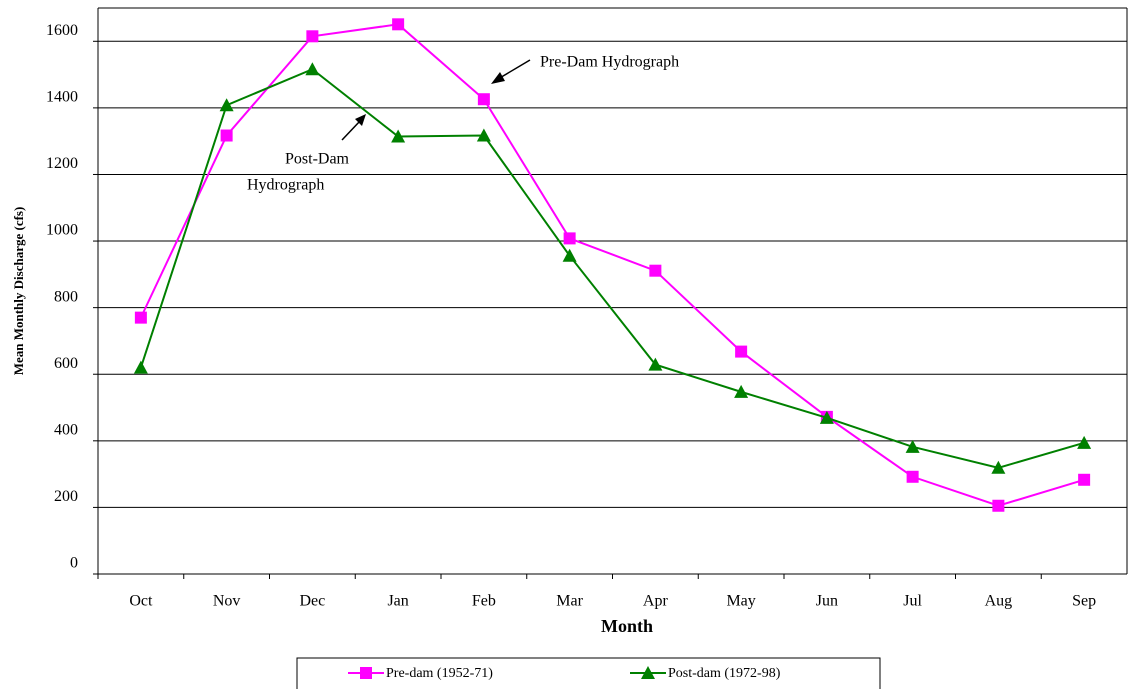 The height and width of the screenshot is (689, 1128). I want to click on y-tick-label: 200, so click(66, 496).